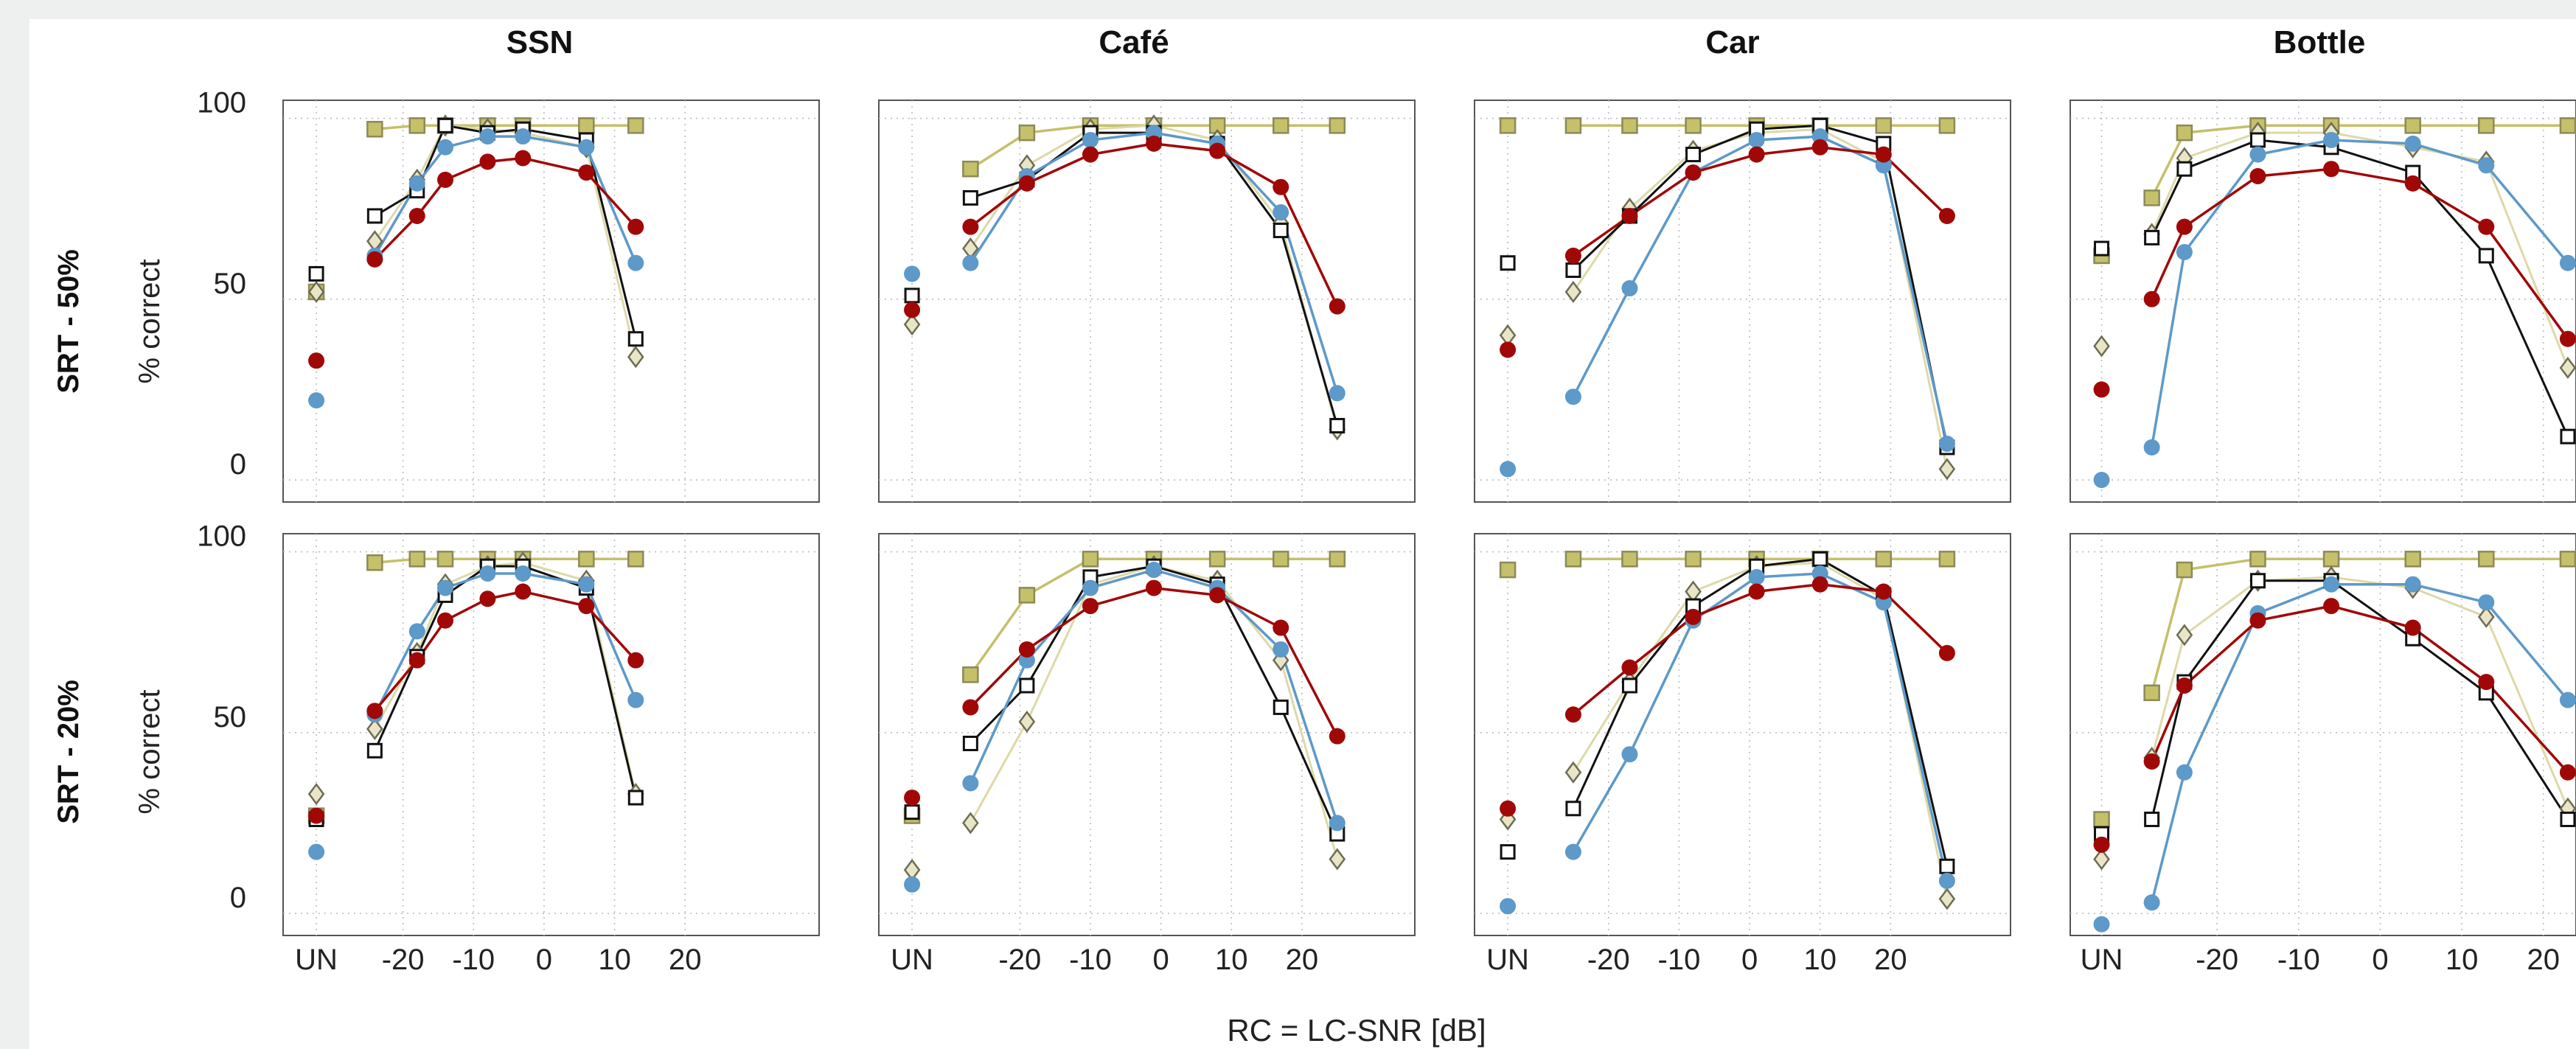 The width and height of the screenshot is (2576, 1049). I want to click on panel-srt-50--0: 100 50 0, so click(509, 295).